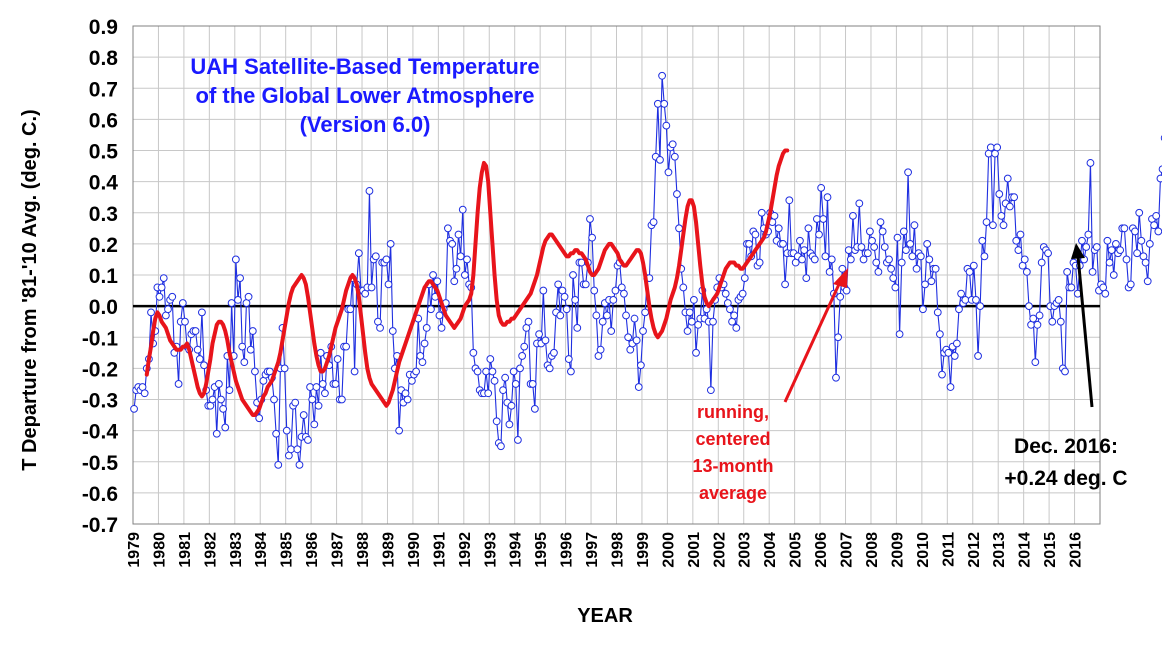 This screenshot has width=1162, height=649. Describe the element at coordinates (365, 124) in the screenshot. I see `chart-title-line-3: (Version 6.0)` at that location.